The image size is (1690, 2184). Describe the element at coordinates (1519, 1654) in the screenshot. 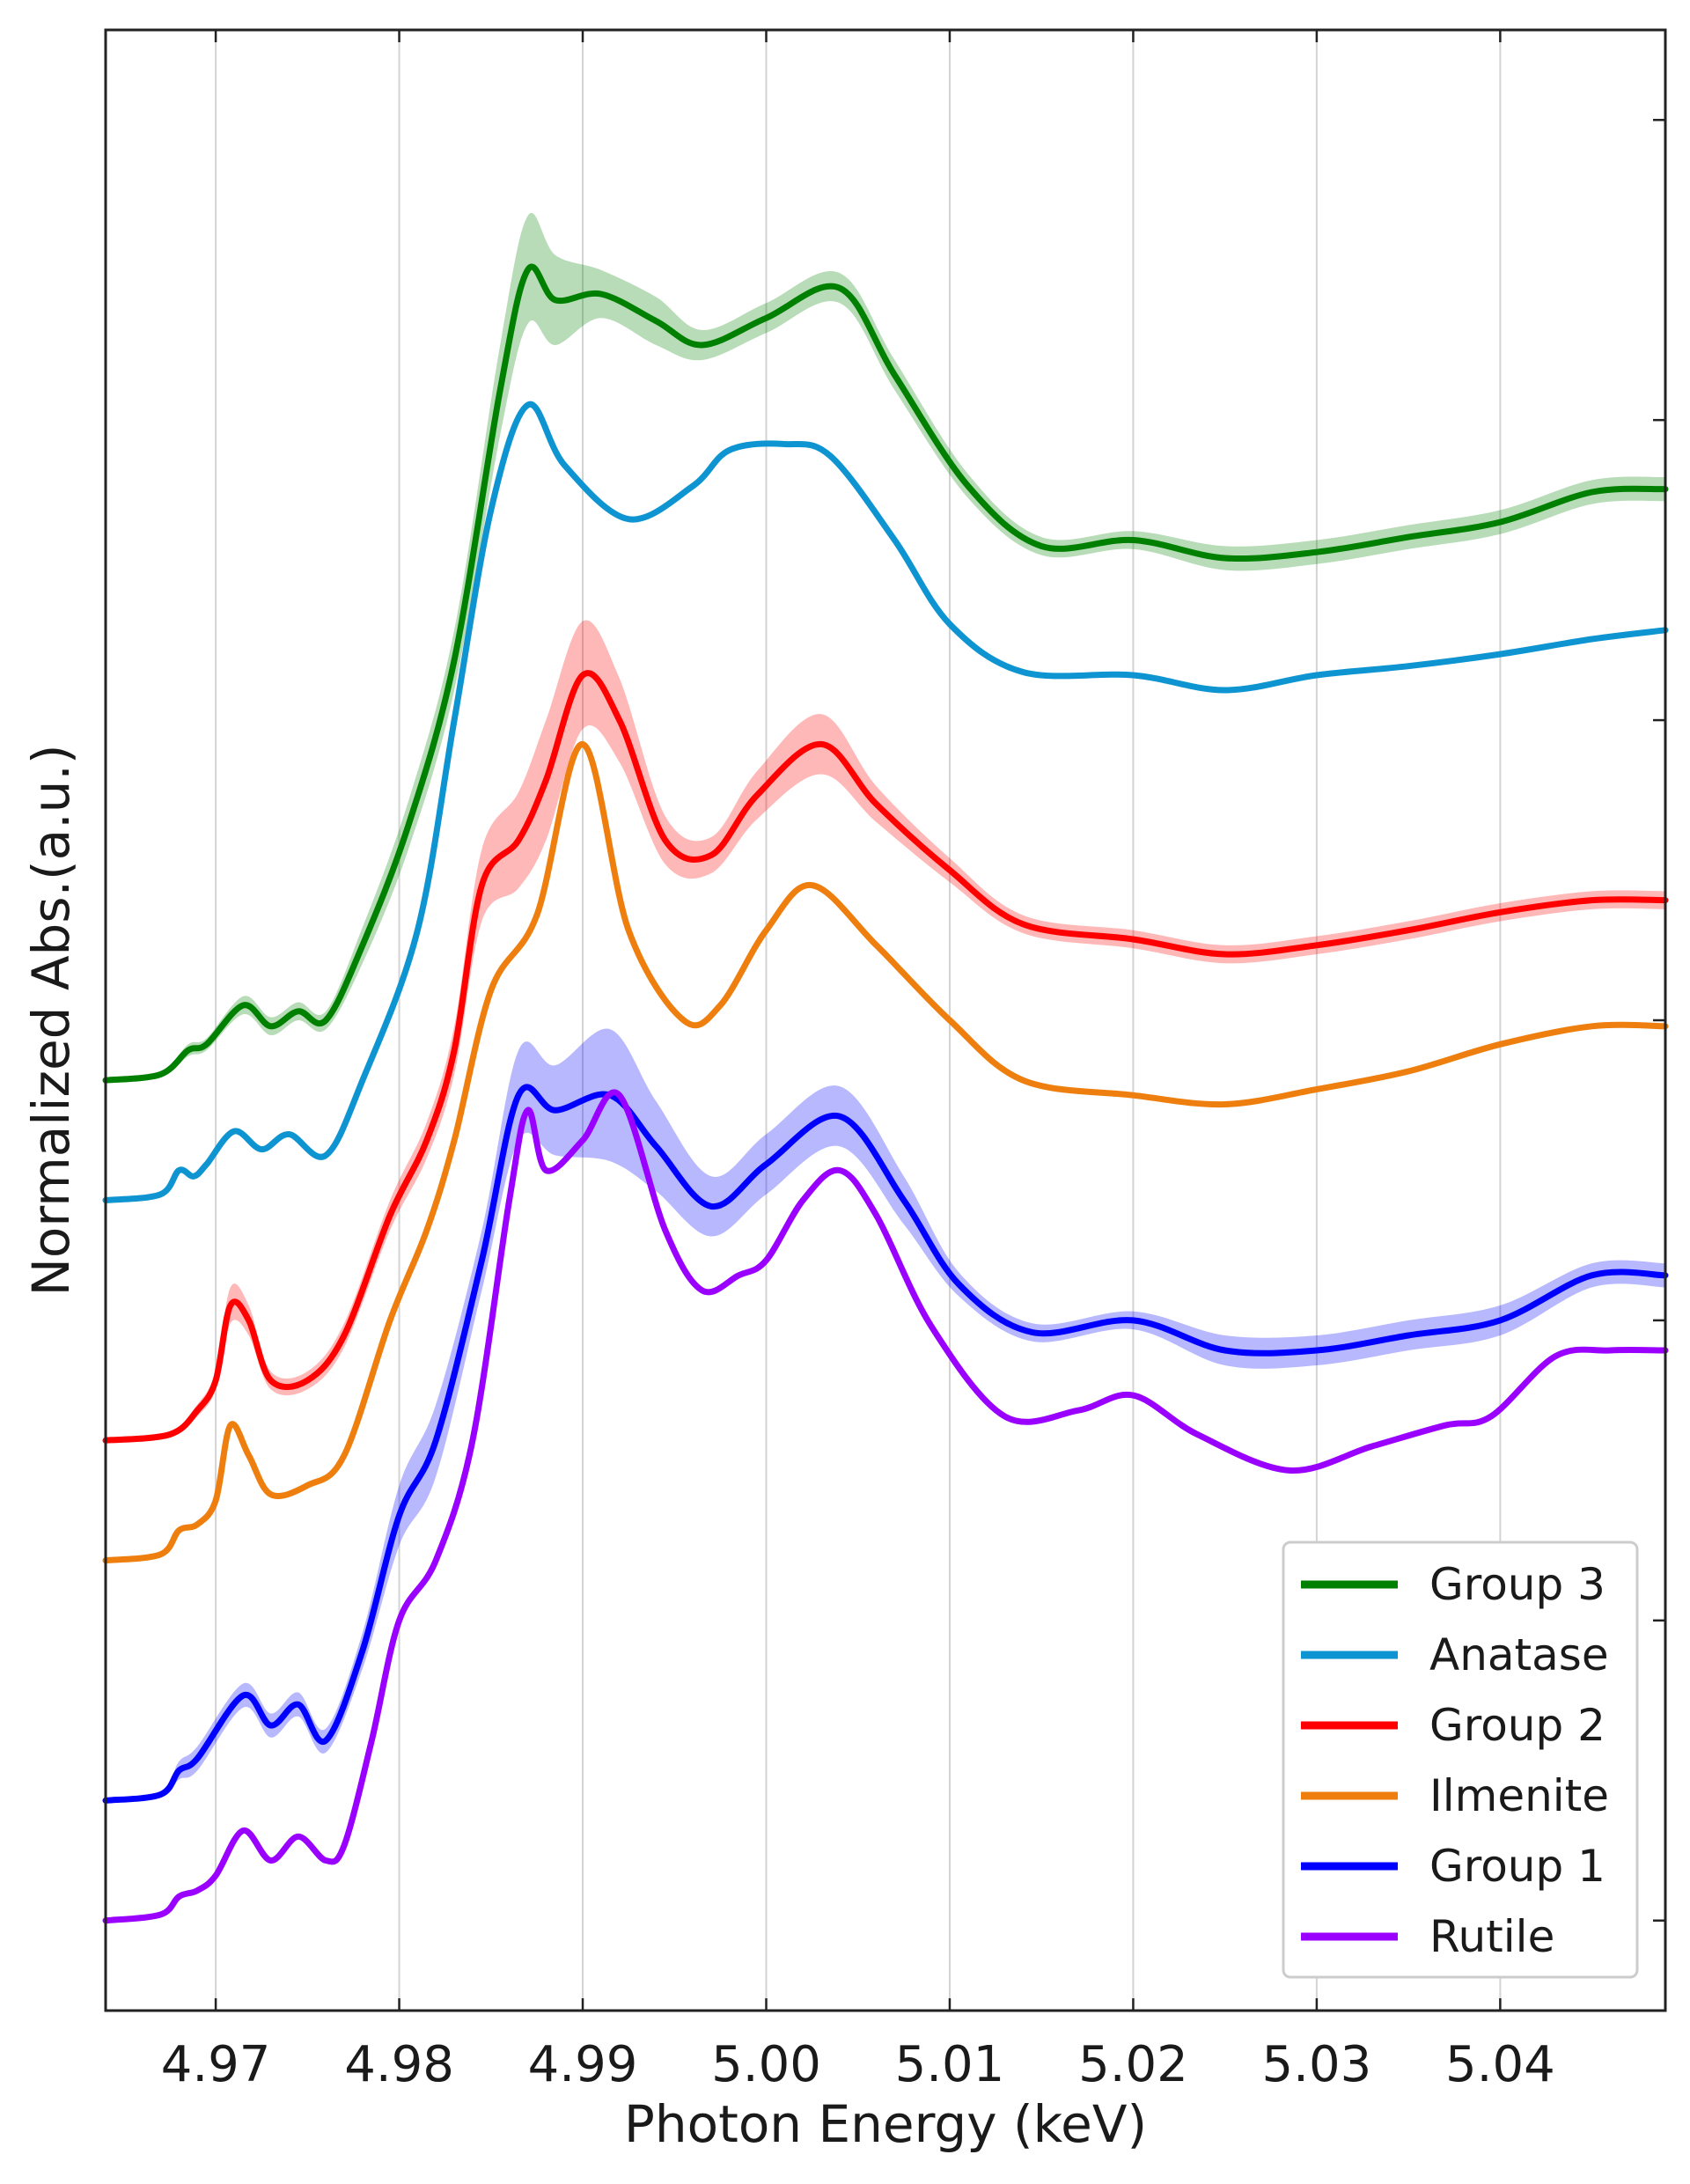

I see `legend-label-anatase: Anatase` at that location.